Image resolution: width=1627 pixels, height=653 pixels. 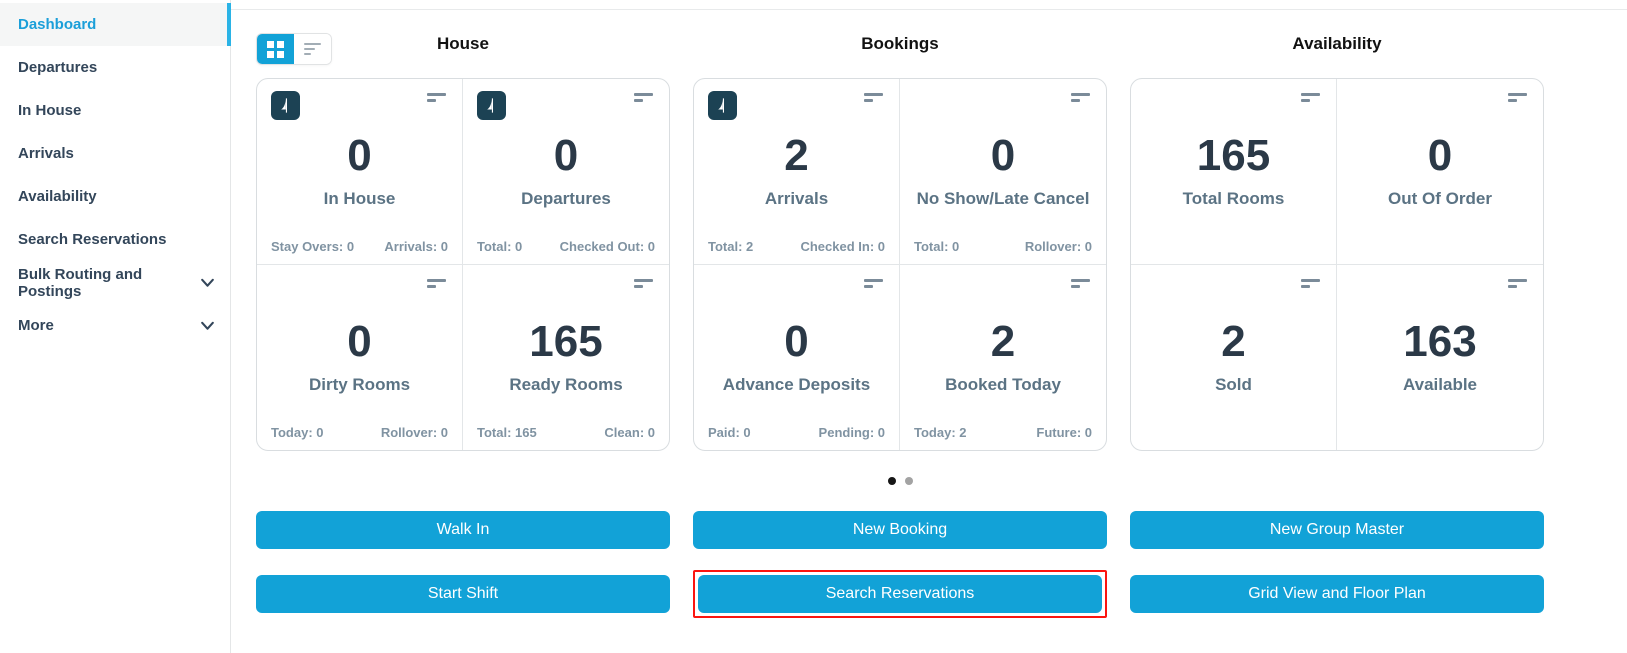 What do you see at coordinates (900, 530) in the screenshot?
I see `new-booking-button: New Booking` at bounding box center [900, 530].